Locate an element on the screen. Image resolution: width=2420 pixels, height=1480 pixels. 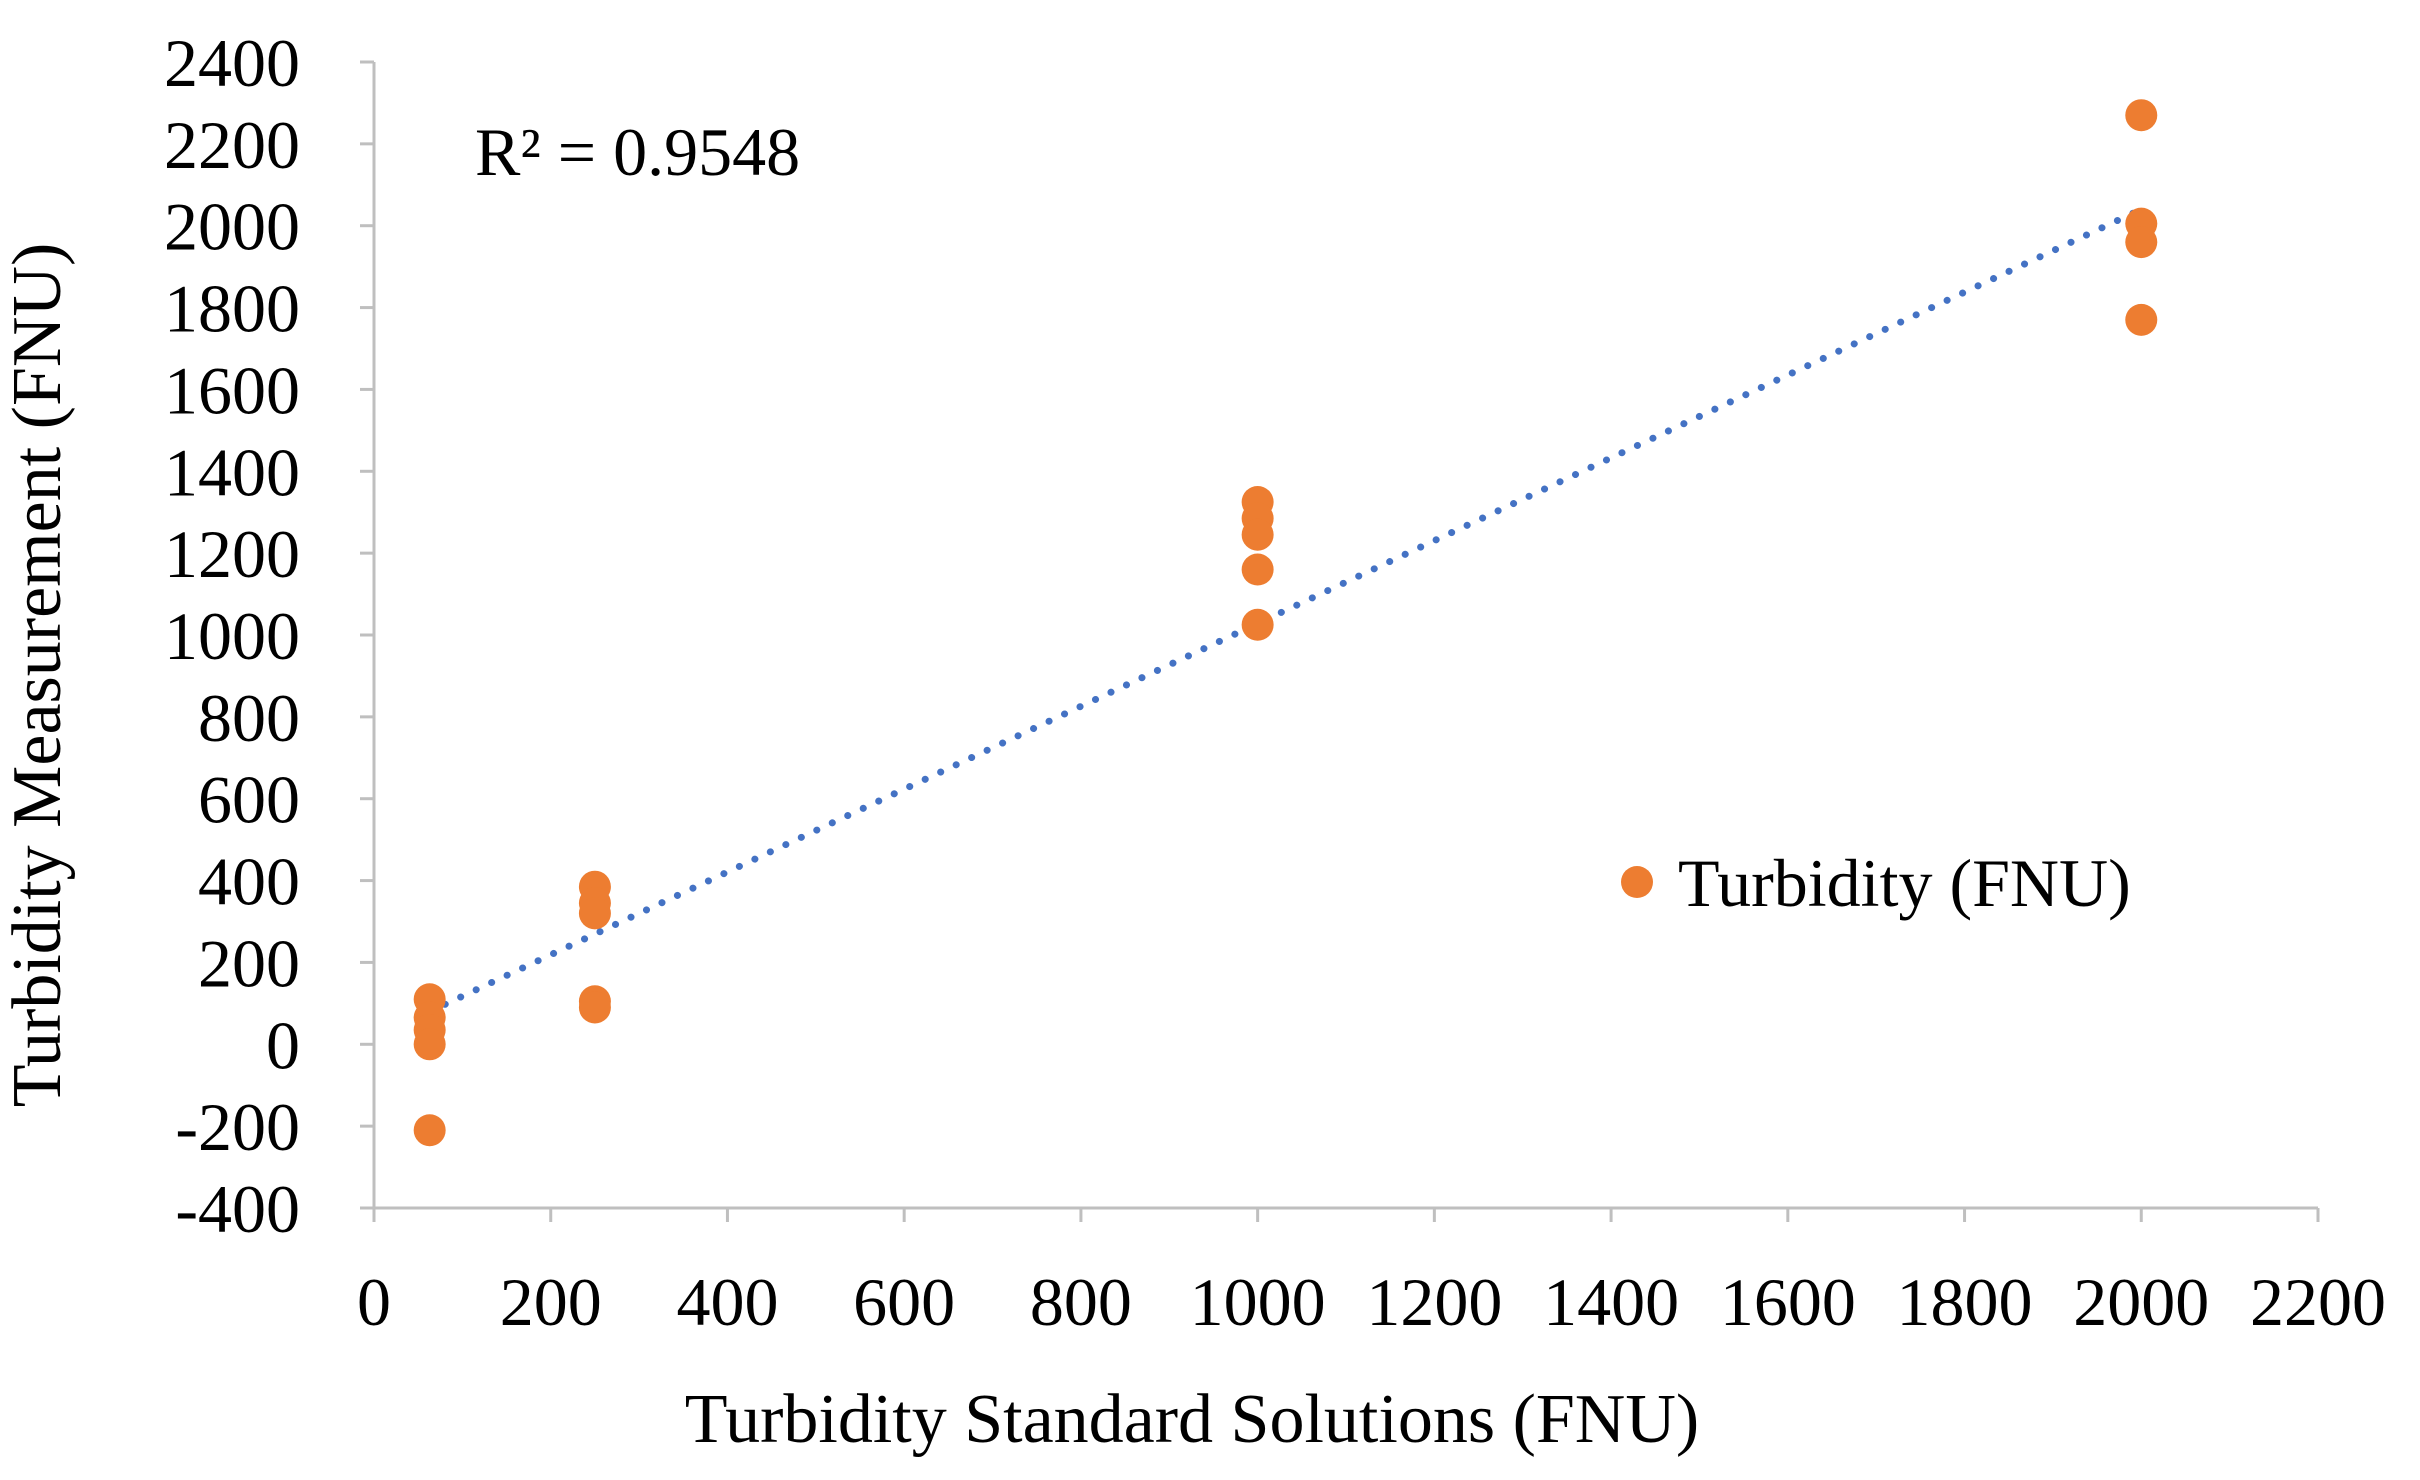
r-squared-annotation: R² = 0.9548 is located at coordinates (637, 152).